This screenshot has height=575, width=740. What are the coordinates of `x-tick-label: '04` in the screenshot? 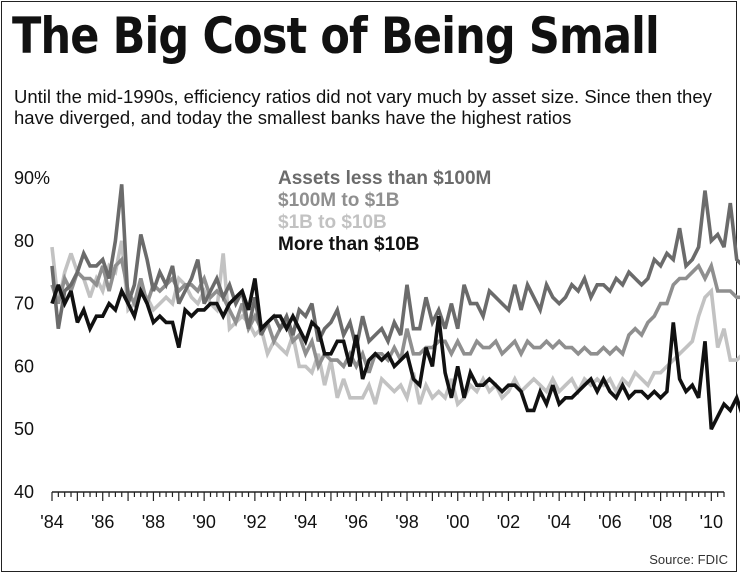 It's located at (558, 522).